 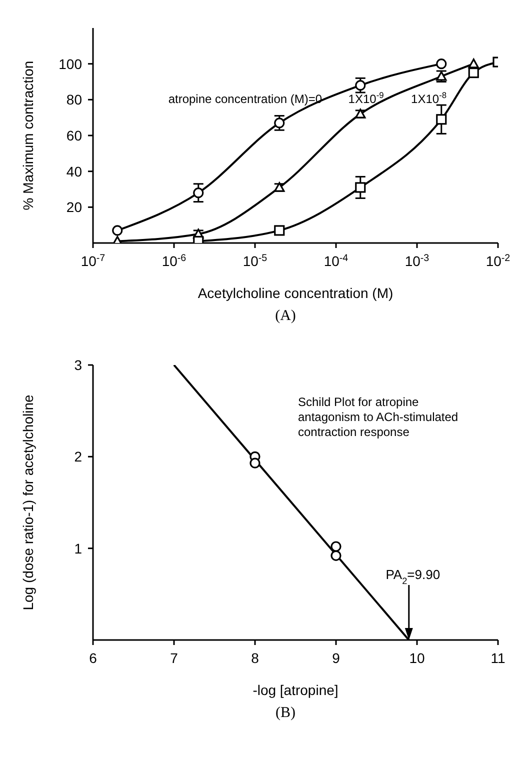 I want to click on y-tick-label: 3, so click(x=78, y=365).